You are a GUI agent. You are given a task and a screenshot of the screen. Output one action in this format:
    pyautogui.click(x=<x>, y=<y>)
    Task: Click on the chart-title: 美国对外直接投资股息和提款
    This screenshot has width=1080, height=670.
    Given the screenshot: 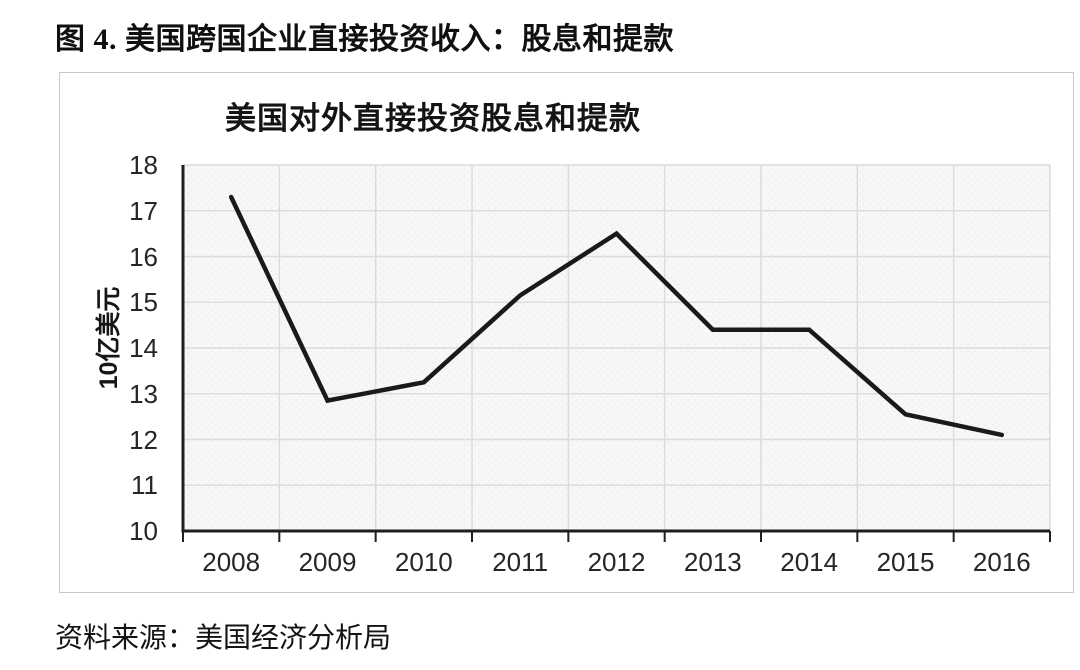 What is the action you would take?
    pyautogui.click(x=433, y=118)
    